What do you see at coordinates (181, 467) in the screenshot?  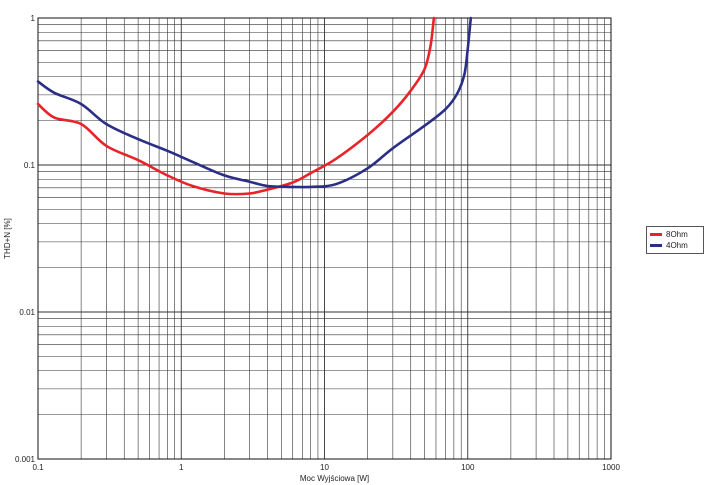 I see `x-tick-label: 1` at bounding box center [181, 467].